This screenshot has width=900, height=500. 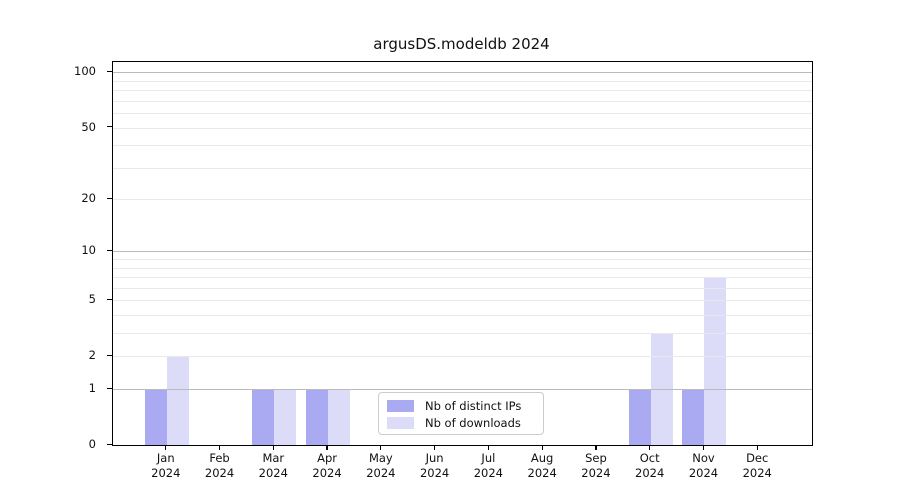 What do you see at coordinates (92, 388) in the screenshot?
I see `y-tick-label-1: 1` at bounding box center [92, 388].